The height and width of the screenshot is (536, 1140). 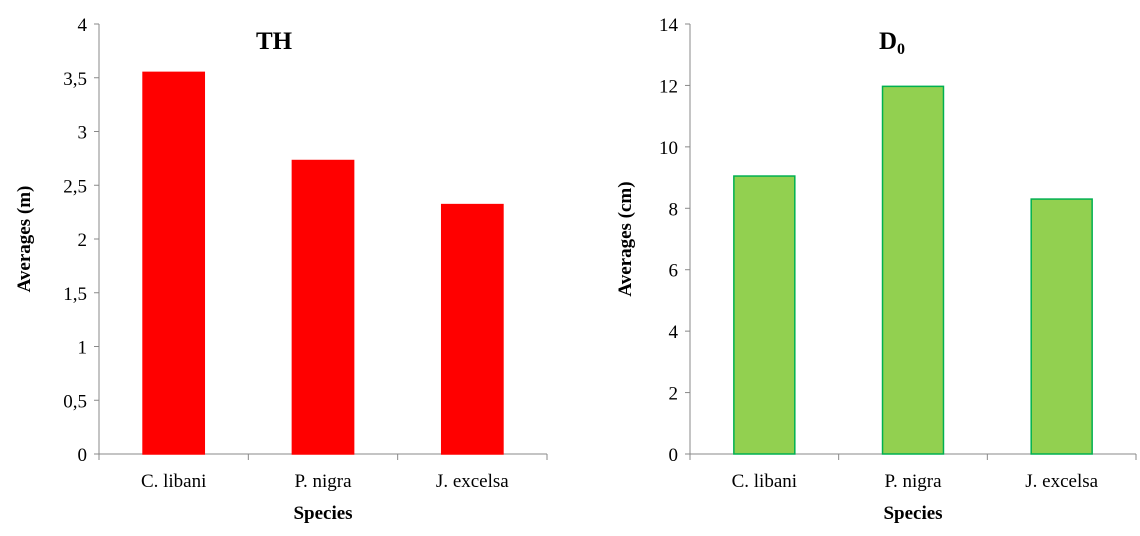 I want to click on y-tick-label: 8, so click(x=674, y=209).